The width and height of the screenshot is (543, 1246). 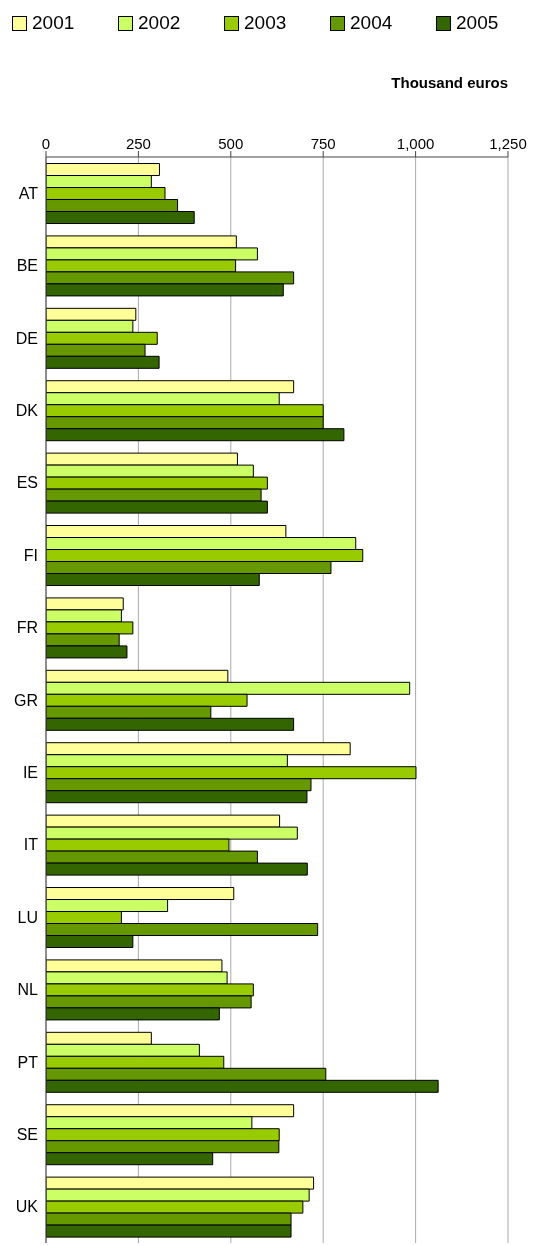 What do you see at coordinates (231, 143) in the screenshot?
I see `x-tick-label: 500` at bounding box center [231, 143].